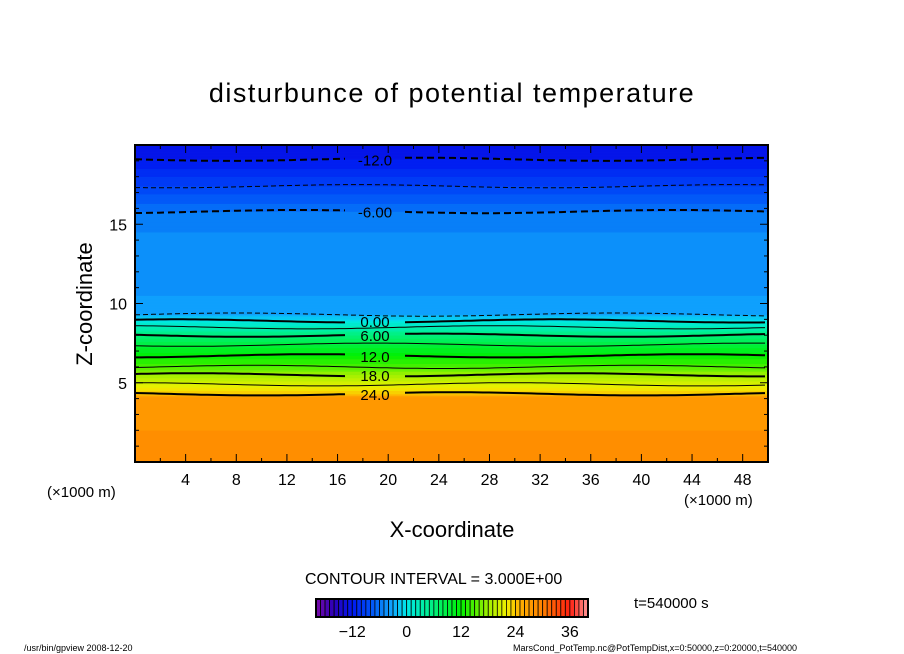 The width and height of the screenshot is (904, 654). What do you see at coordinates (743, 480) in the screenshot?
I see `x-tick-label: 48` at bounding box center [743, 480].